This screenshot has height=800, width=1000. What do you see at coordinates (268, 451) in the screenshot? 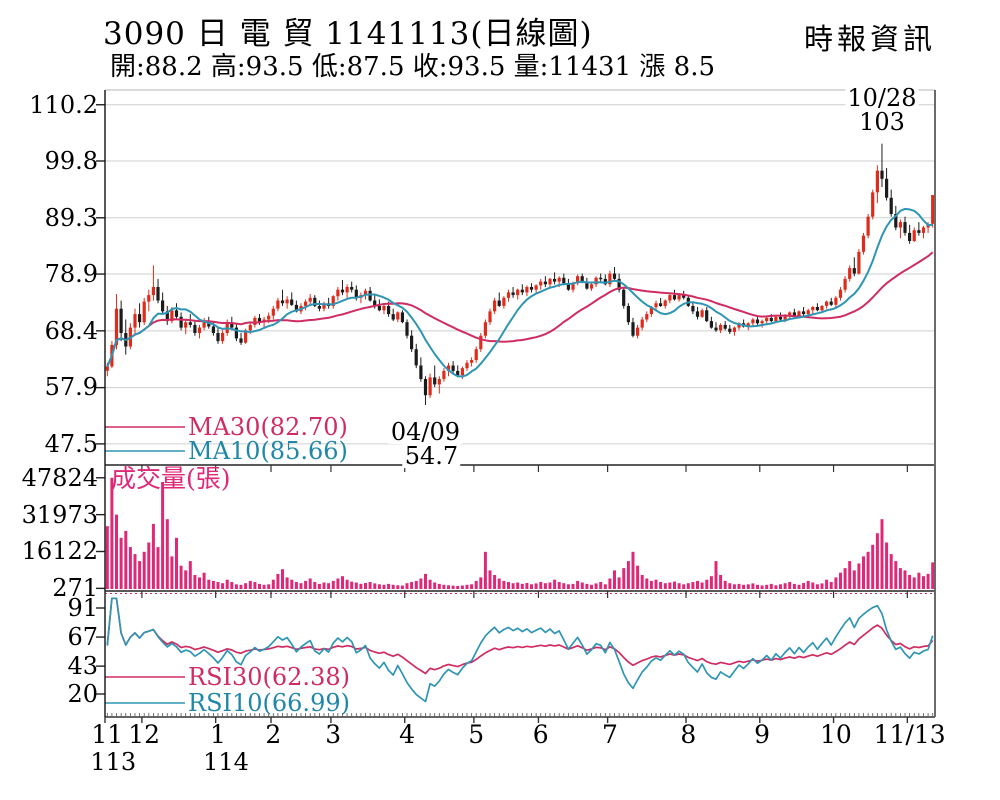
I see `ma10-legend-label: MA10(85.66)` at bounding box center [268, 451].